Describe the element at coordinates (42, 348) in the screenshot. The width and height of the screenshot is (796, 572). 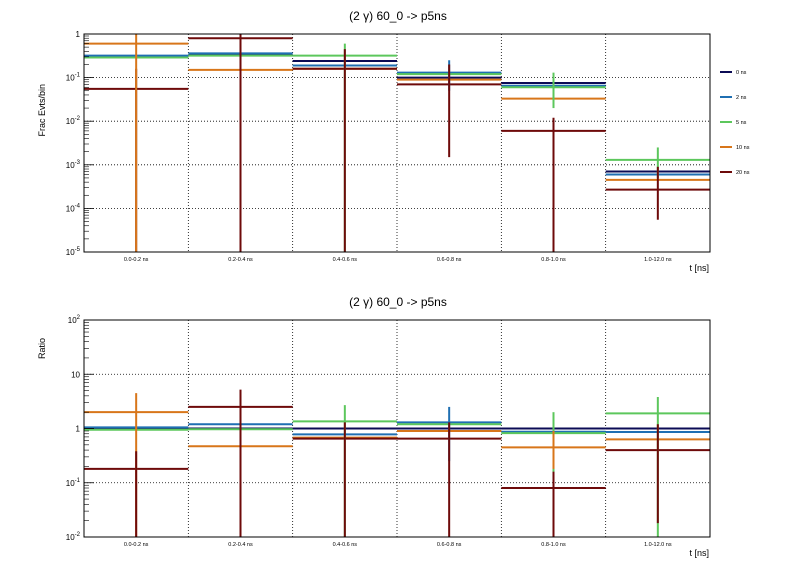
I see `bottom-chart-ylabel: Ratio` at that location.